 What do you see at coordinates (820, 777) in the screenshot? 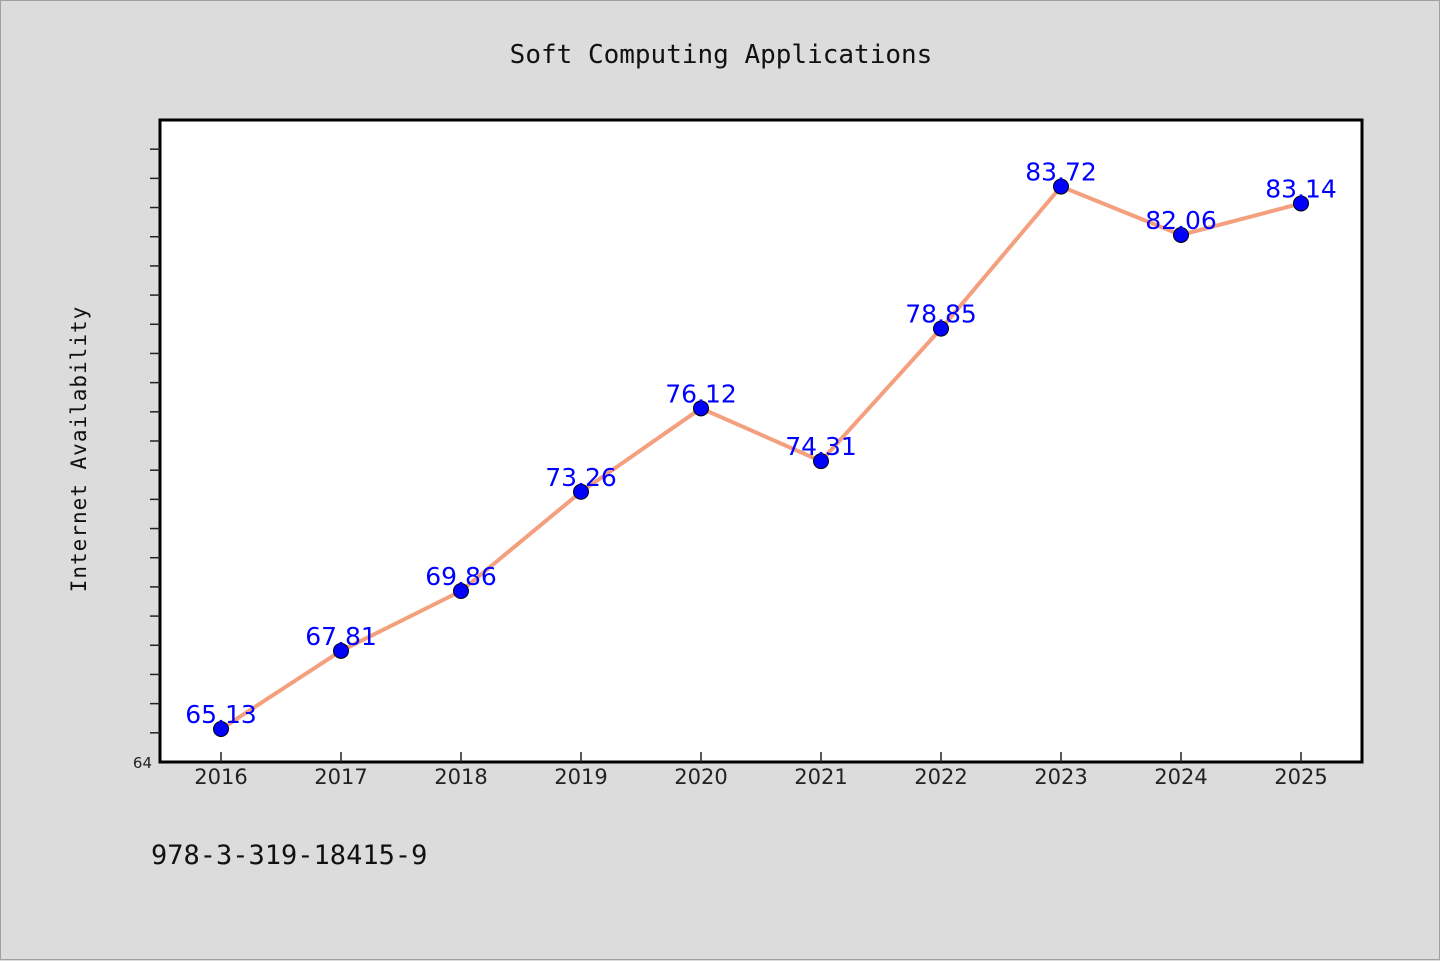
I see `x-tick-label: 2021` at bounding box center [820, 777].